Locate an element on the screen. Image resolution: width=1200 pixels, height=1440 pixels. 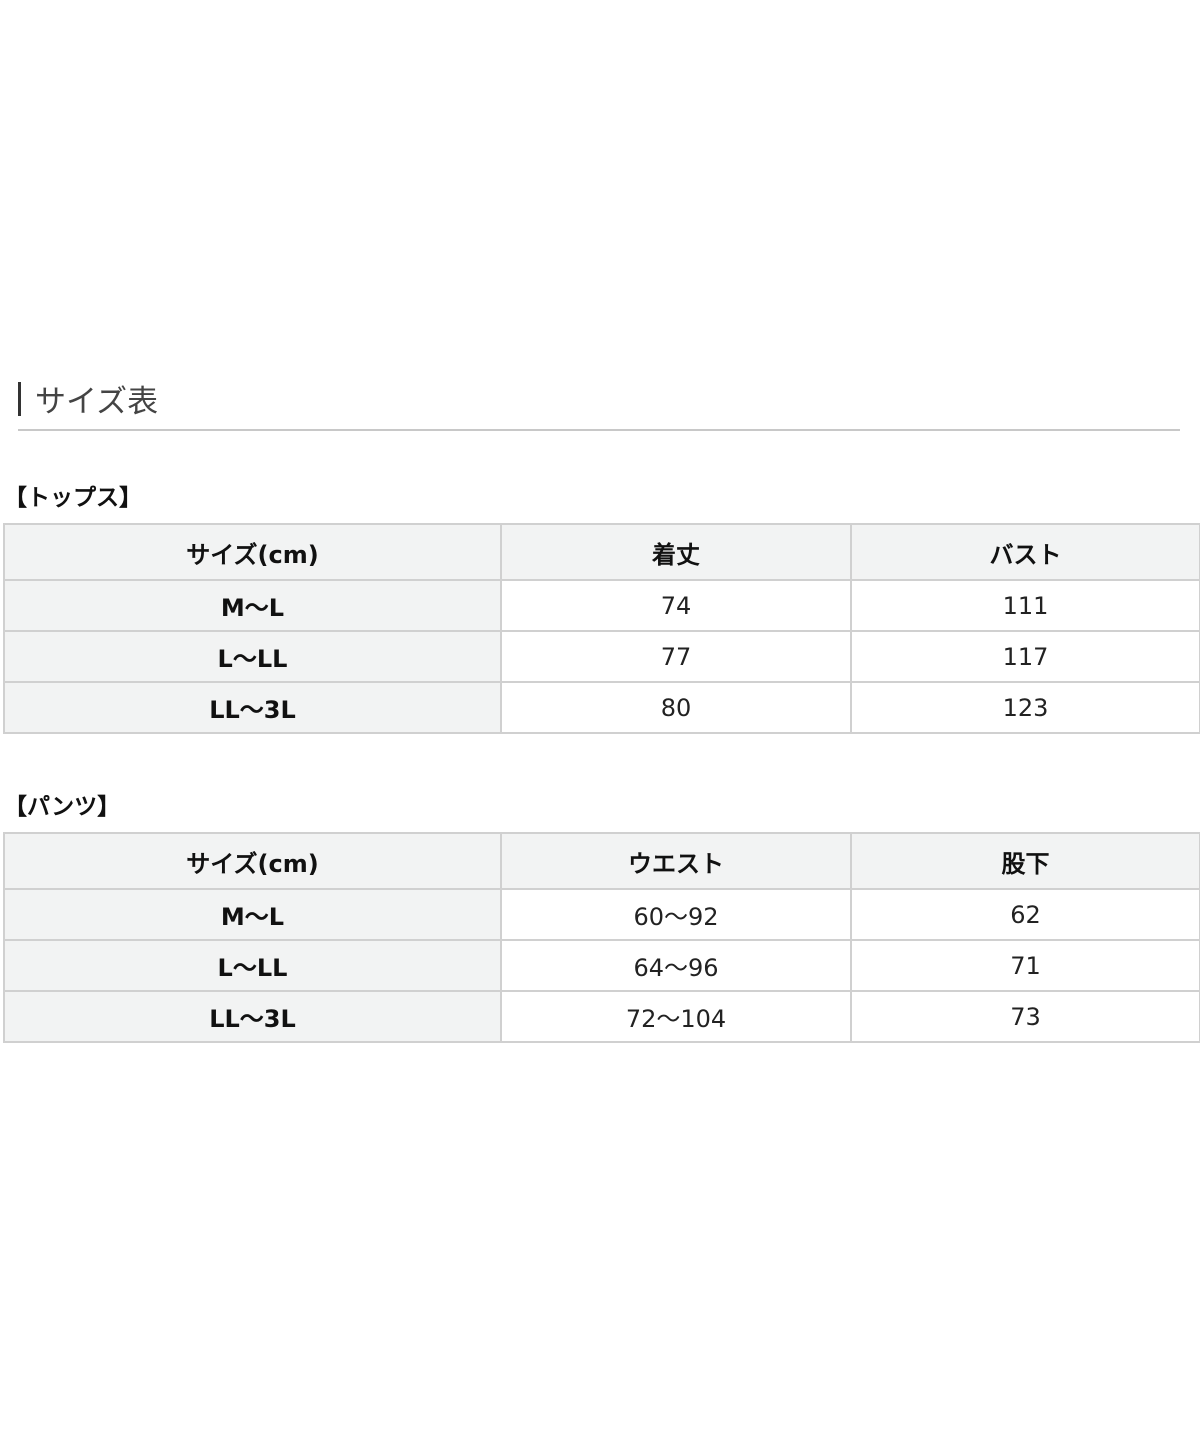
title-text: サイズ表 is located at coordinates (97, 402).